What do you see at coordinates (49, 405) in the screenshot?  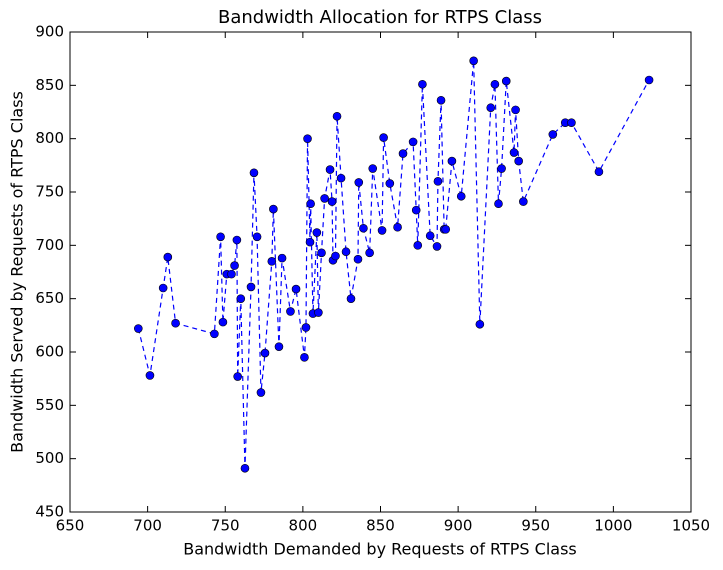 I see `y-tick-label: 550` at bounding box center [49, 405].